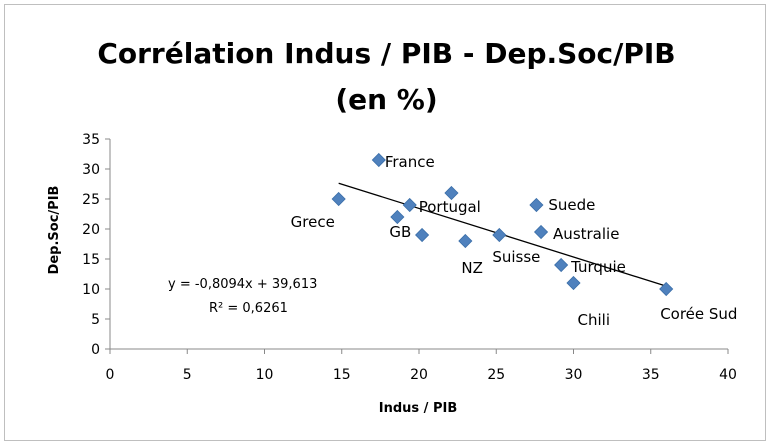 Image resolution: width=773 pixels, height=447 pixels. What do you see at coordinates (95, 320) in the screenshot?
I see `y-tick-label: 5` at bounding box center [95, 320].